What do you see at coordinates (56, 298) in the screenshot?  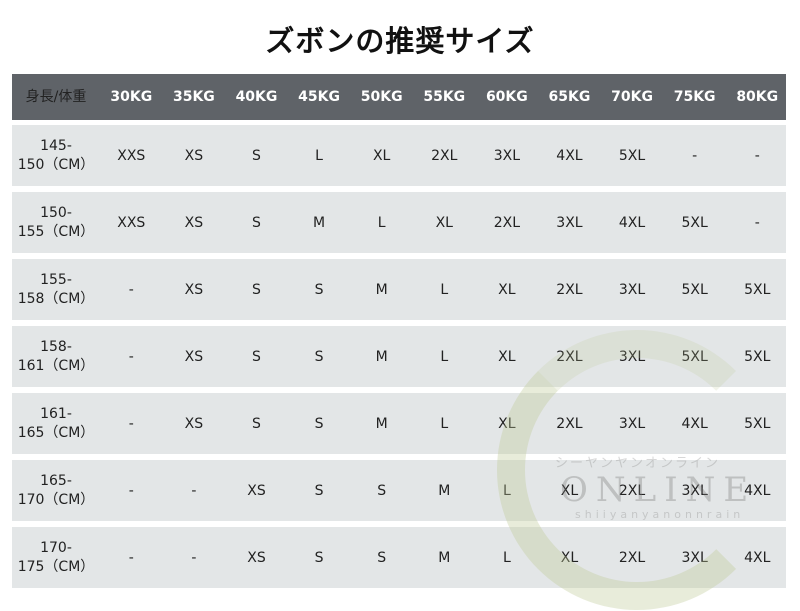 I see `height-range-end: 158（CM）` at bounding box center [56, 298].